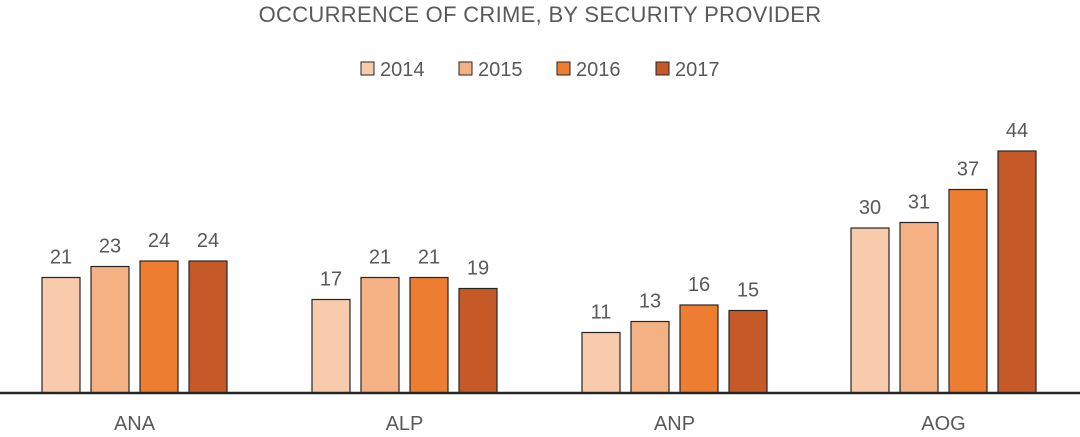 The image size is (1080, 437). What do you see at coordinates (61, 335) in the screenshot?
I see `bar-ana-2014` at bounding box center [61, 335].